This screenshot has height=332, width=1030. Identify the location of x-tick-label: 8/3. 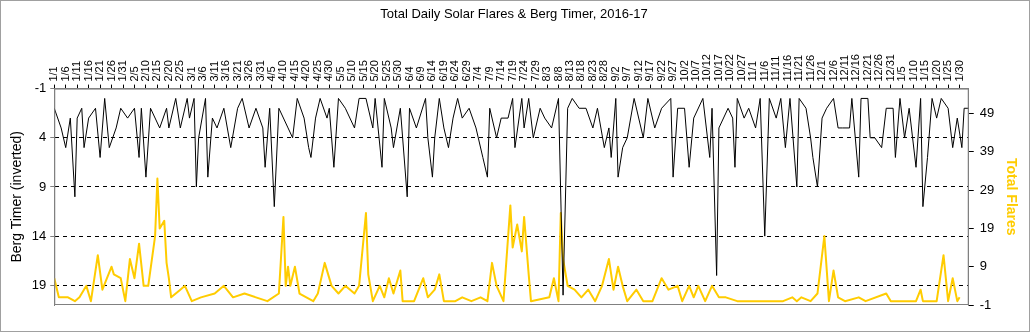
(546, 74).